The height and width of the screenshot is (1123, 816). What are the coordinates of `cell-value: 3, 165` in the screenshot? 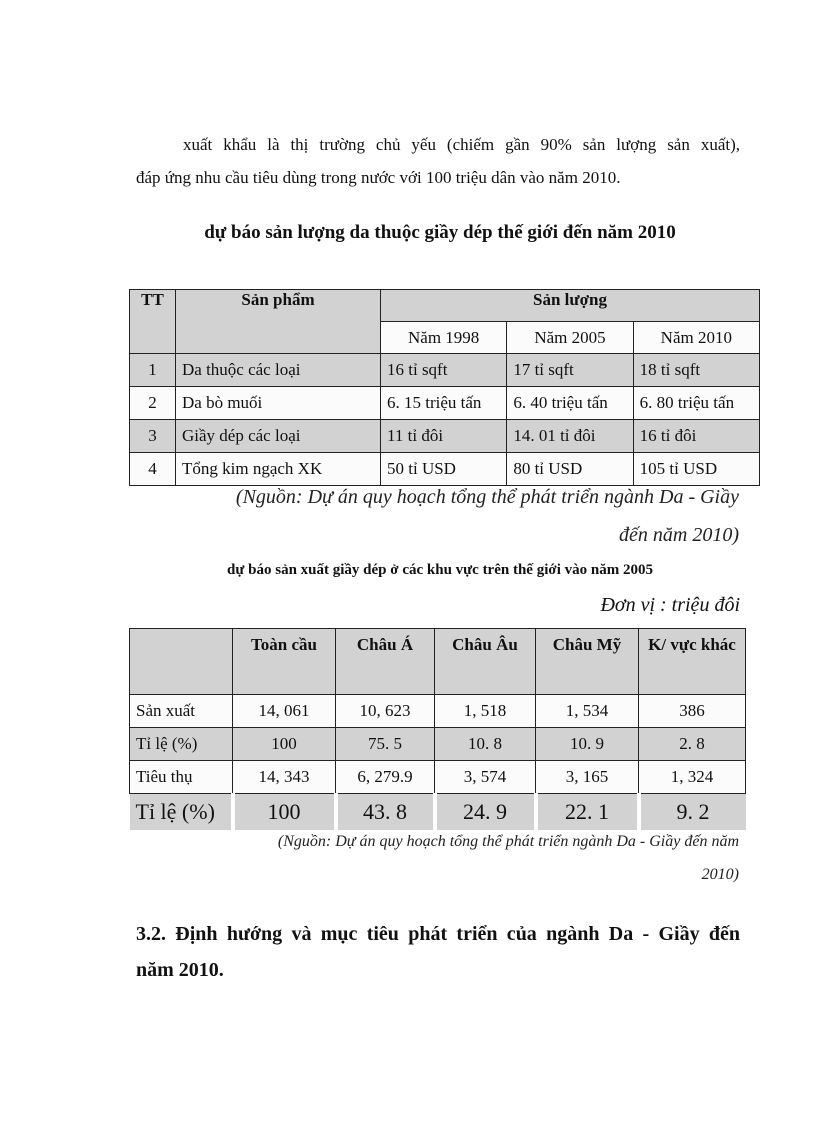 It's located at (587, 777).